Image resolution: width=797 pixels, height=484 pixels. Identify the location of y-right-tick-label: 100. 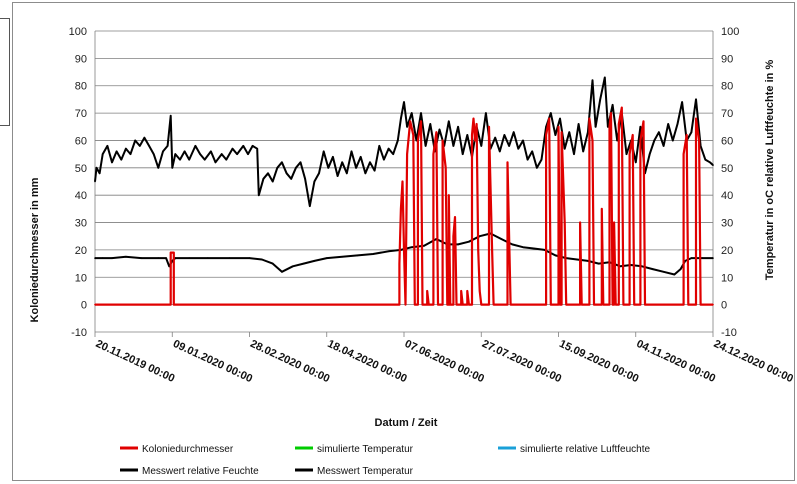
(730, 32).